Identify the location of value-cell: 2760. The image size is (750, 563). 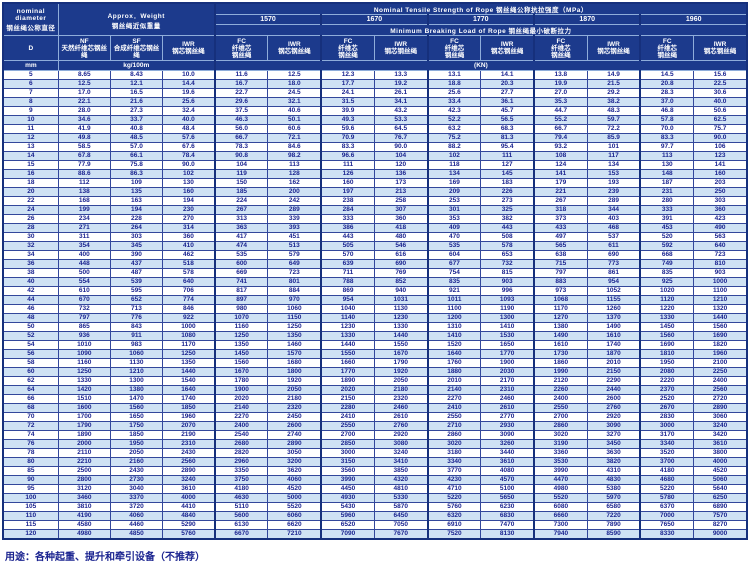
(401, 426).